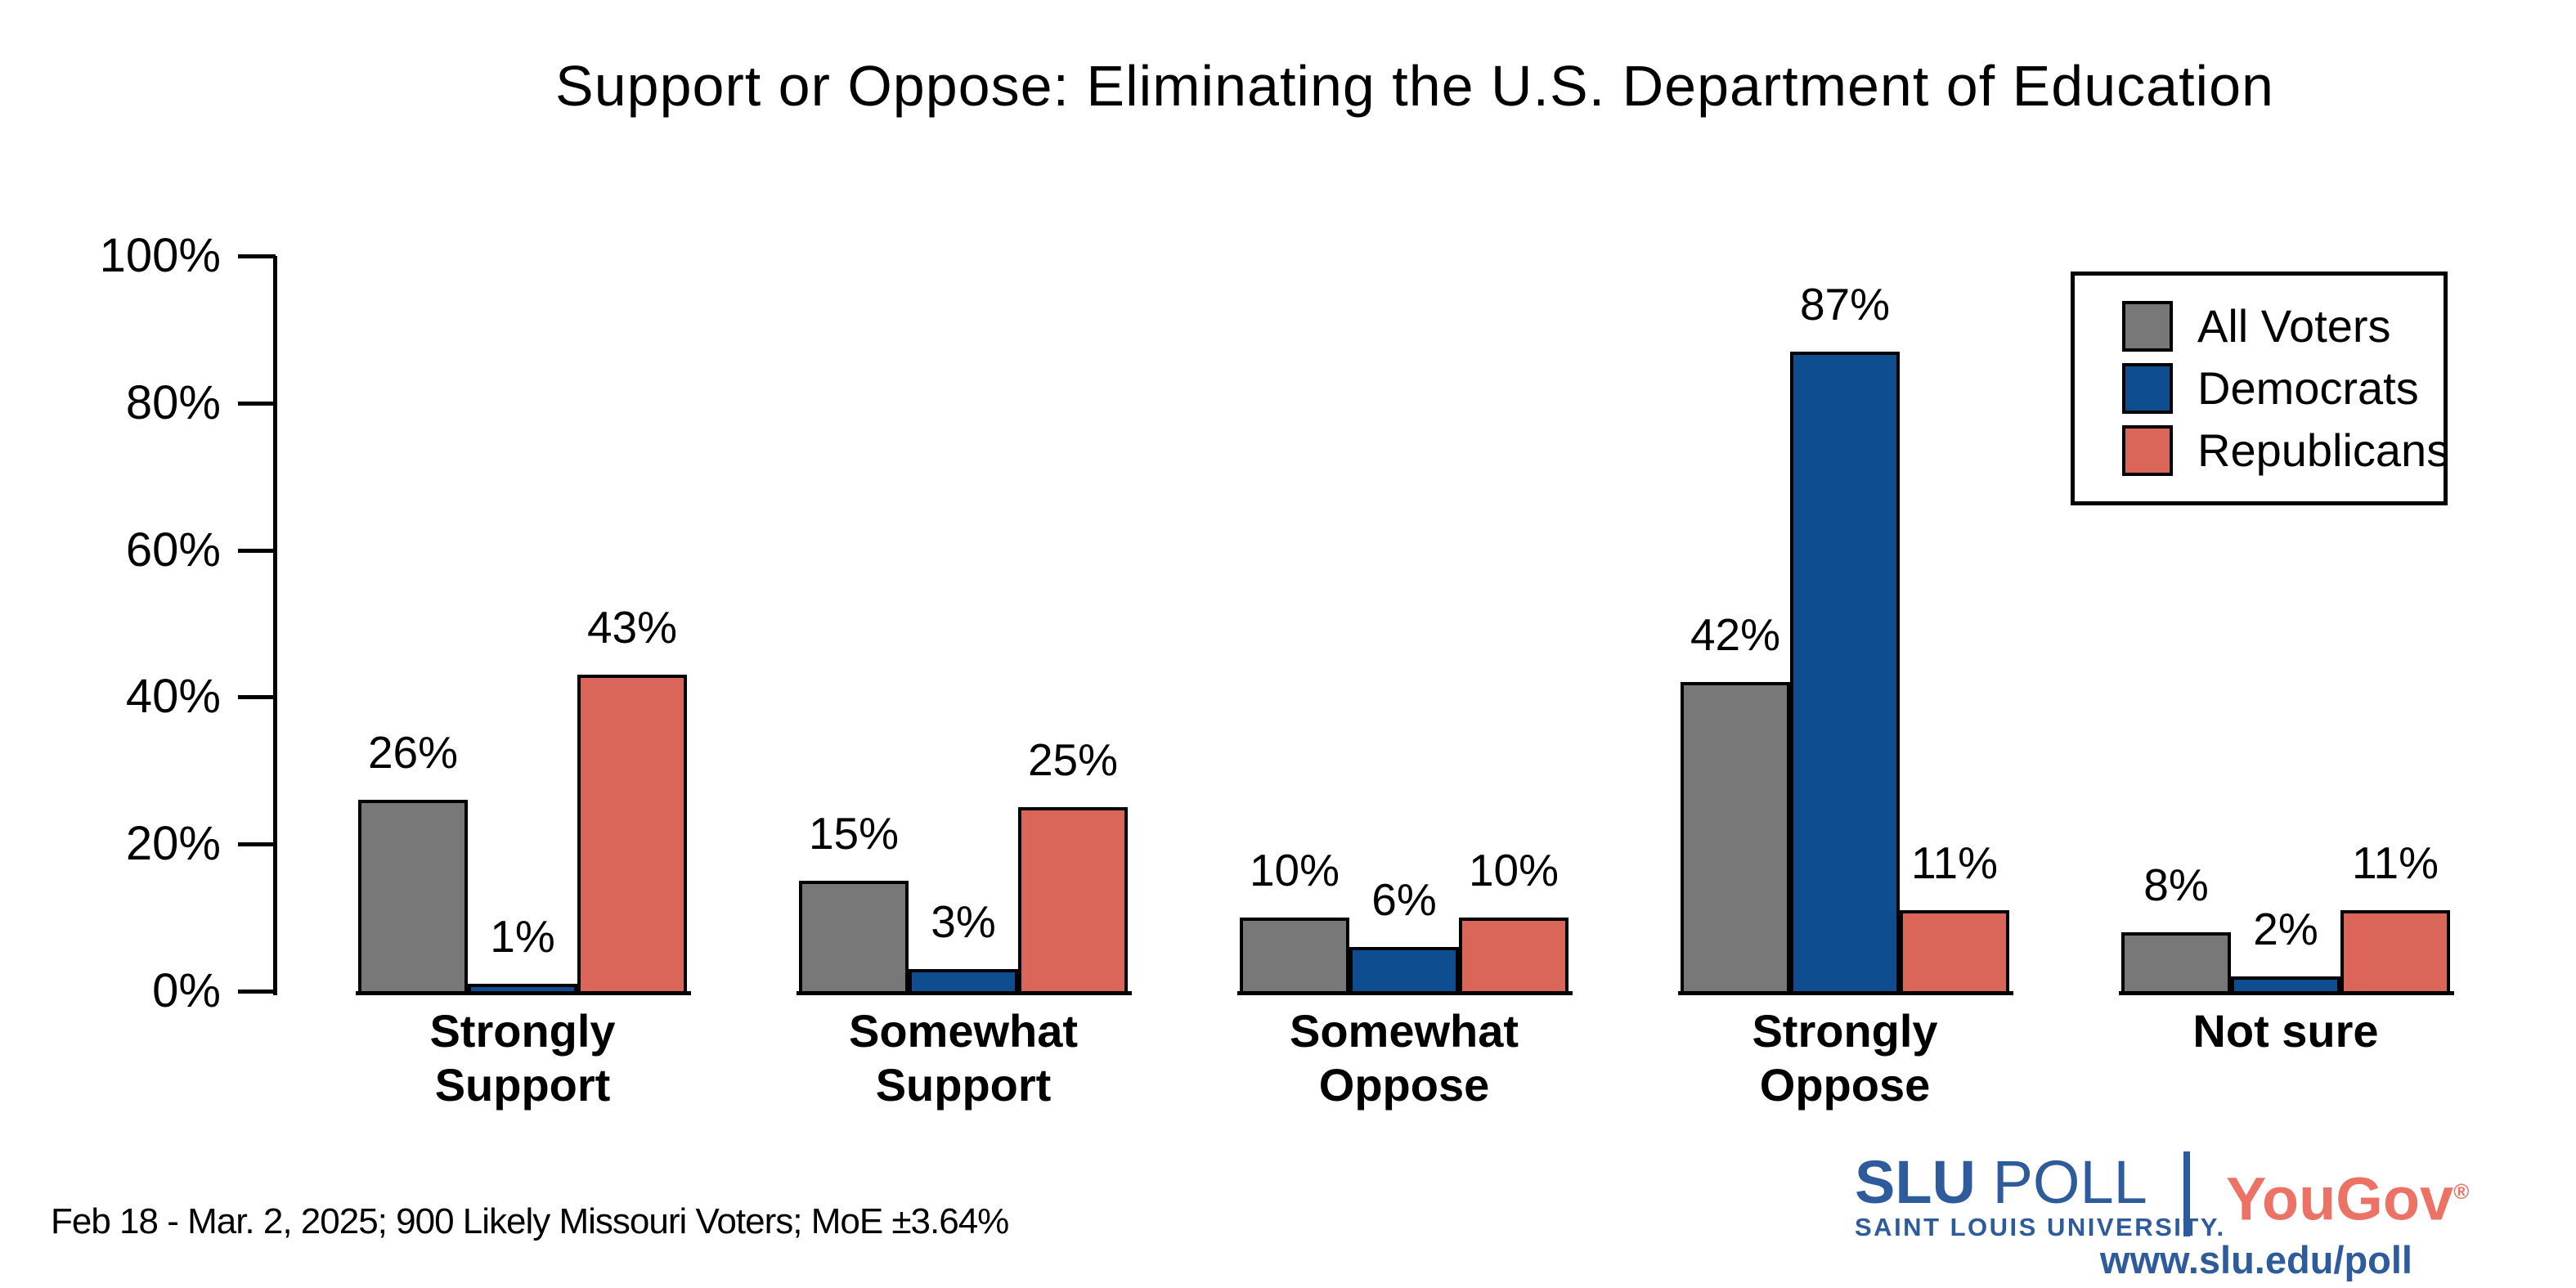 The image size is (2576, 1288). Describe the element at coordinates (160, 256) in the screenshot. I see `y-tick-label: 100%` at that location.